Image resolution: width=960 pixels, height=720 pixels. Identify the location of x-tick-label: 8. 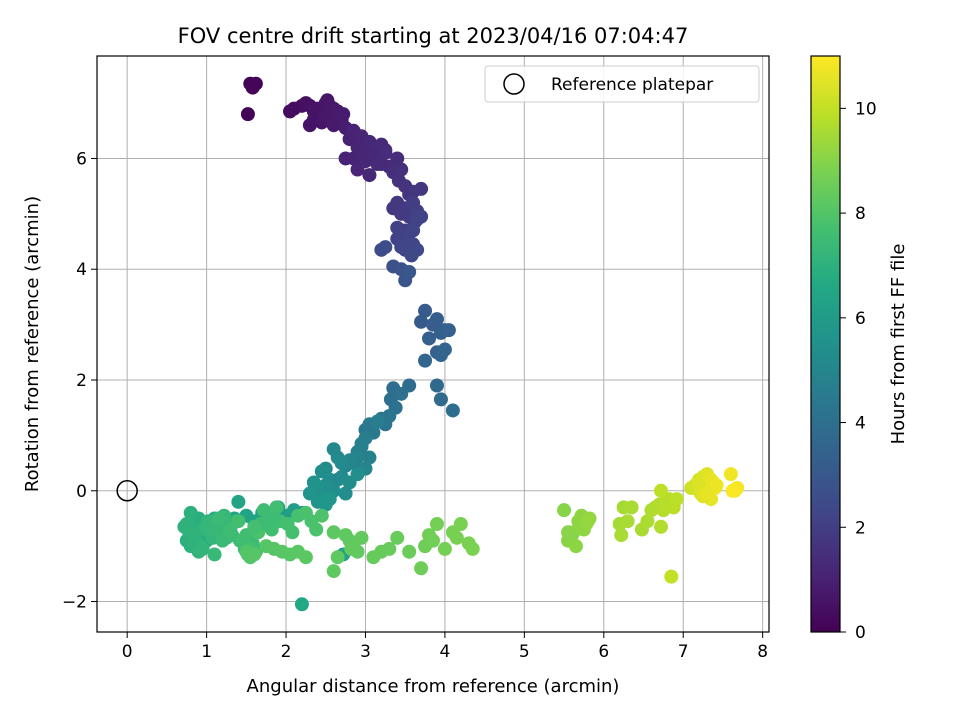
(762, 652).